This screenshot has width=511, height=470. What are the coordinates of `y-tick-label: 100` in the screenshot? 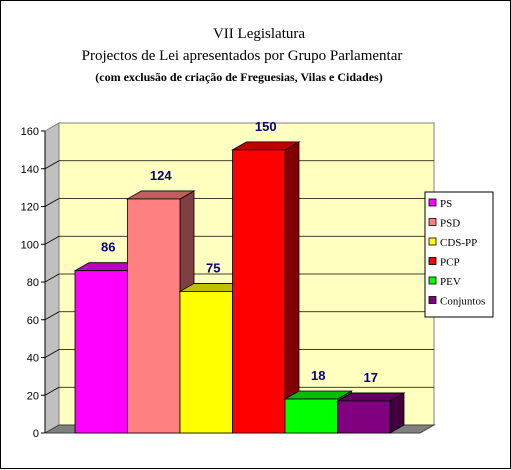 It's located at (30, 245).